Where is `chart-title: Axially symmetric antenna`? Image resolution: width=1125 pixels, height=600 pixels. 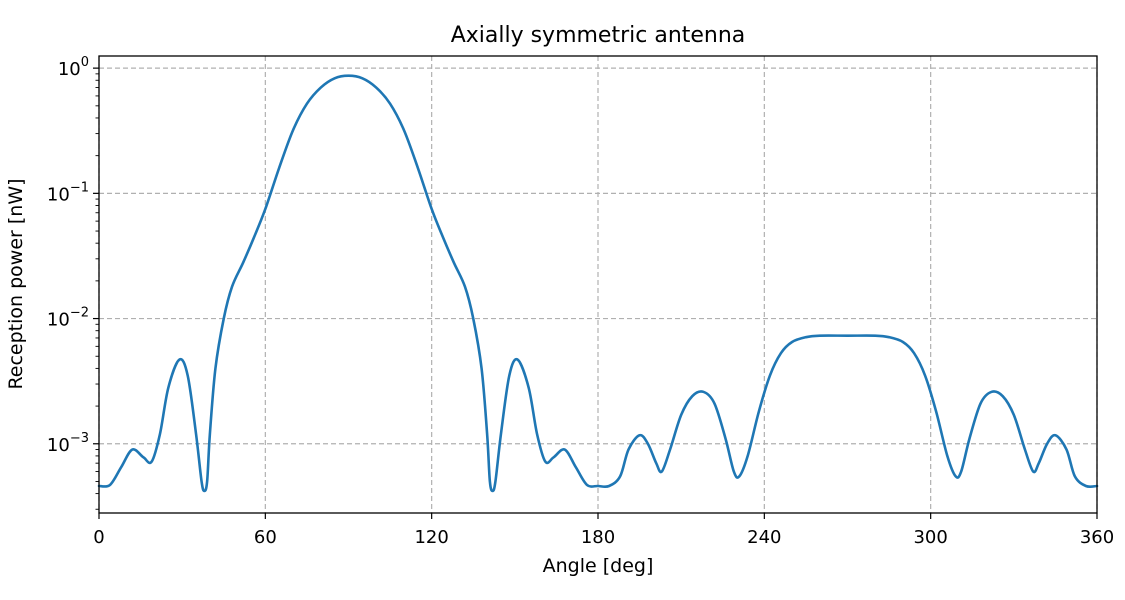
chart-title: Axially symmetric antenna is located at coordinates (598, 35).